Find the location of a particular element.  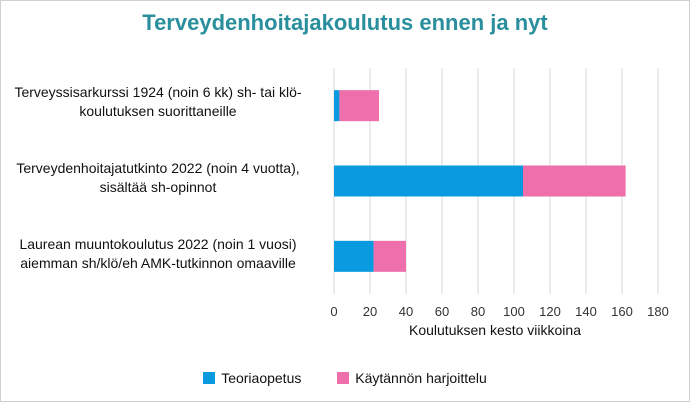

x-tick-label: 160 is located at coordinates (622, 311).